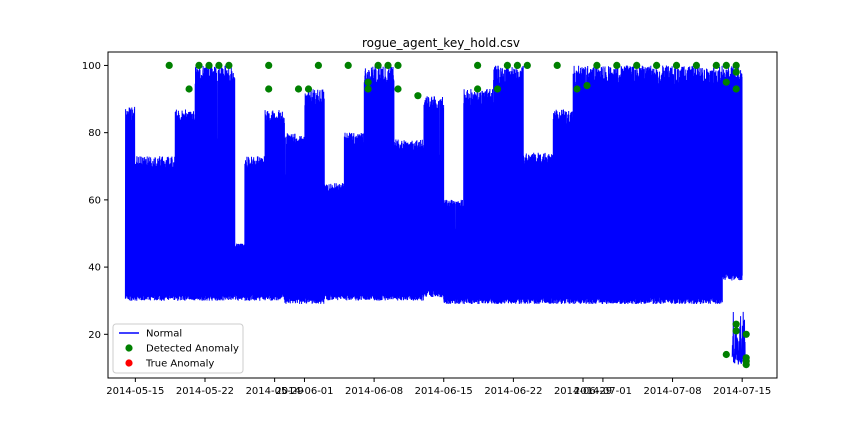 Image resolution: width=864 pixels, height=432 pixels. Describe the element at coordinates (304, 391) in the screenshot. I see `x-tick-label-3: 2014-06-01` at that location.